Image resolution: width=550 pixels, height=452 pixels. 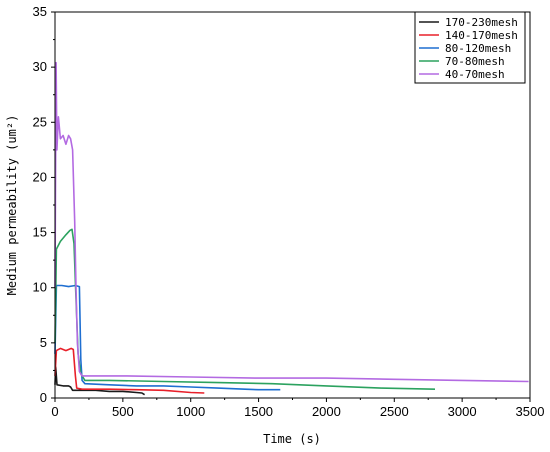 What do you see at coordinates (43, 342) in the screenshot?
I see `y-tick-label: 5` at bounding box center [43, 342].